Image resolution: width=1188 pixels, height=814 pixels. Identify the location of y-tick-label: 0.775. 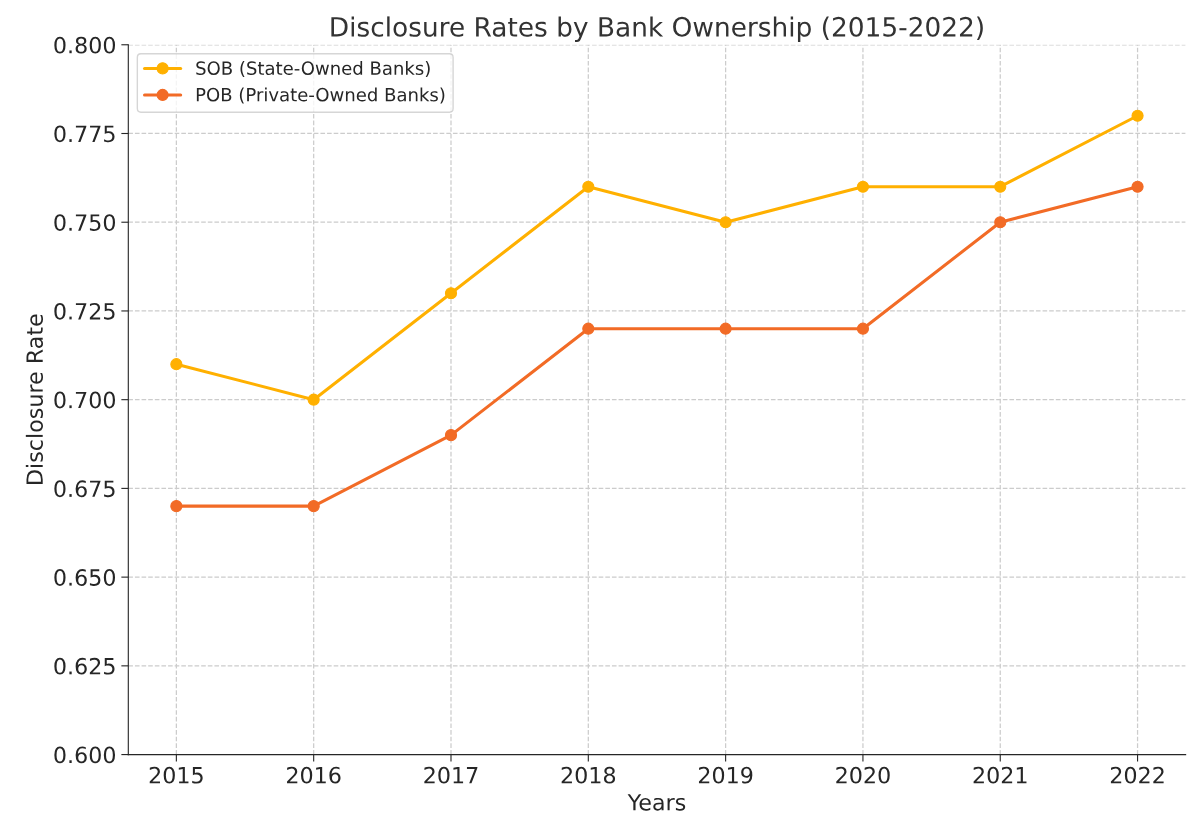
(84, 134).